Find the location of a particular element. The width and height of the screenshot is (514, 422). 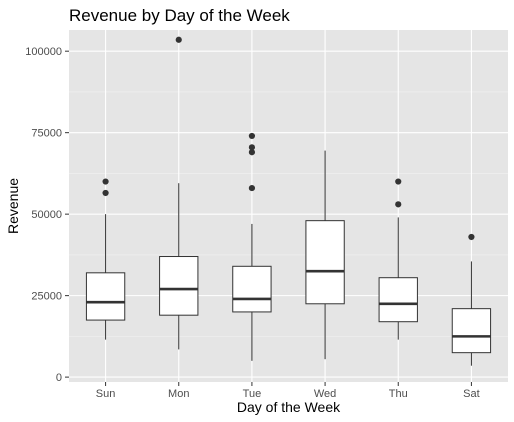

y-tick-label: 100000 is located at coordinates (43, 52).